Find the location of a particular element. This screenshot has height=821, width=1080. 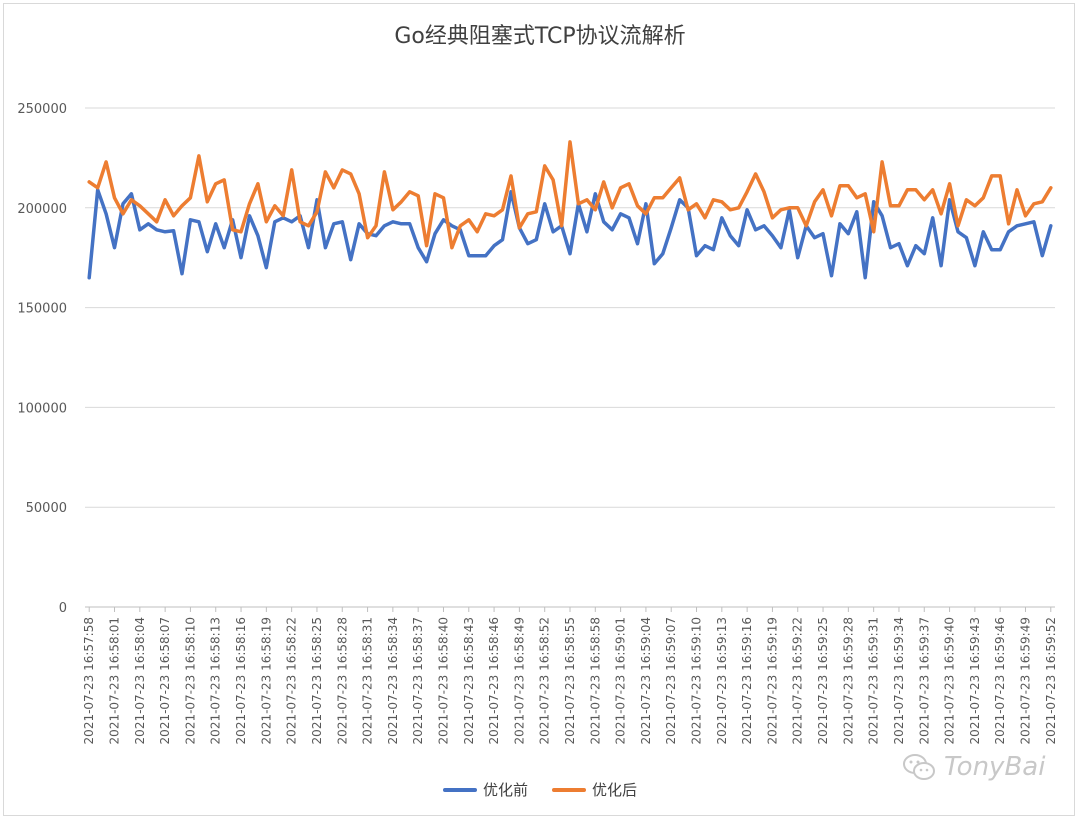

x-tick-label: 2021-07-23 16:58:28 is located at coordinates (342, 680).